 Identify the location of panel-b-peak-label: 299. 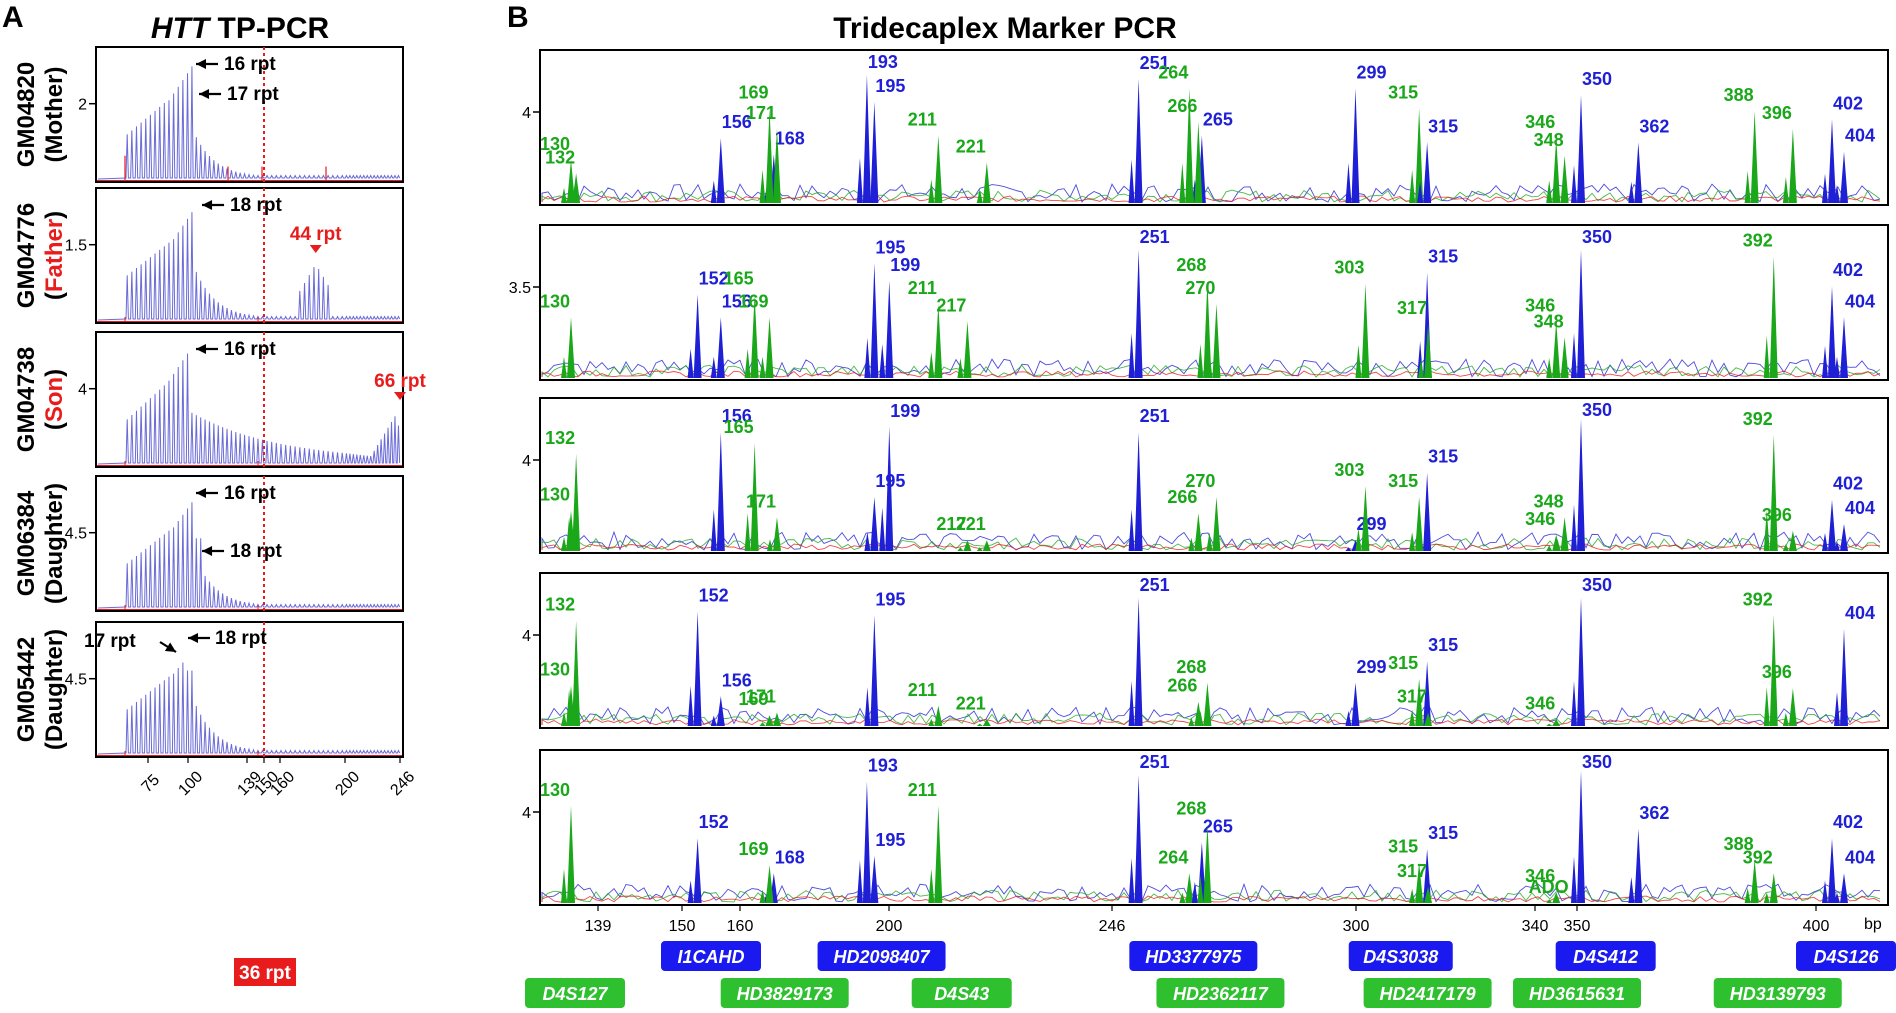
(1371, 667).